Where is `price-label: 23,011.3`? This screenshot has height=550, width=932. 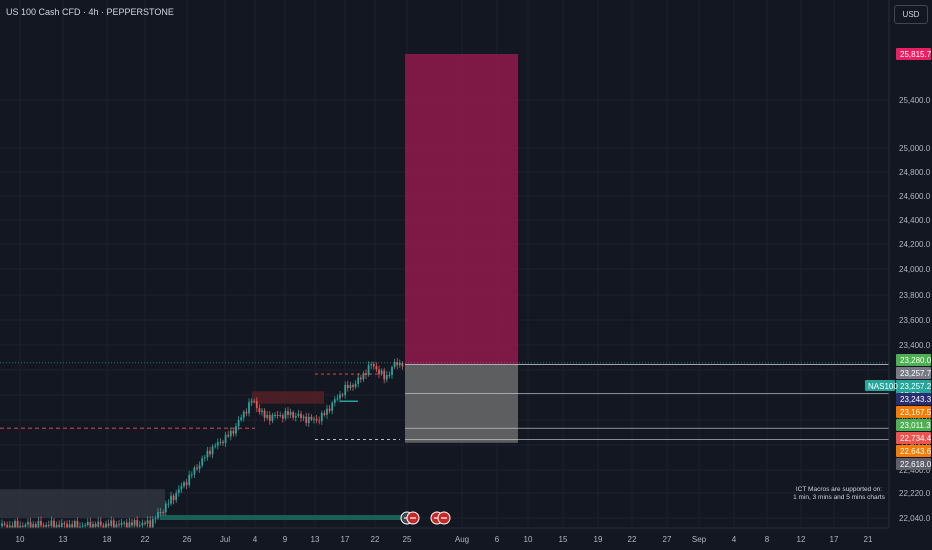 price-label: 23,011.3 is located at coordinates (915, 425).